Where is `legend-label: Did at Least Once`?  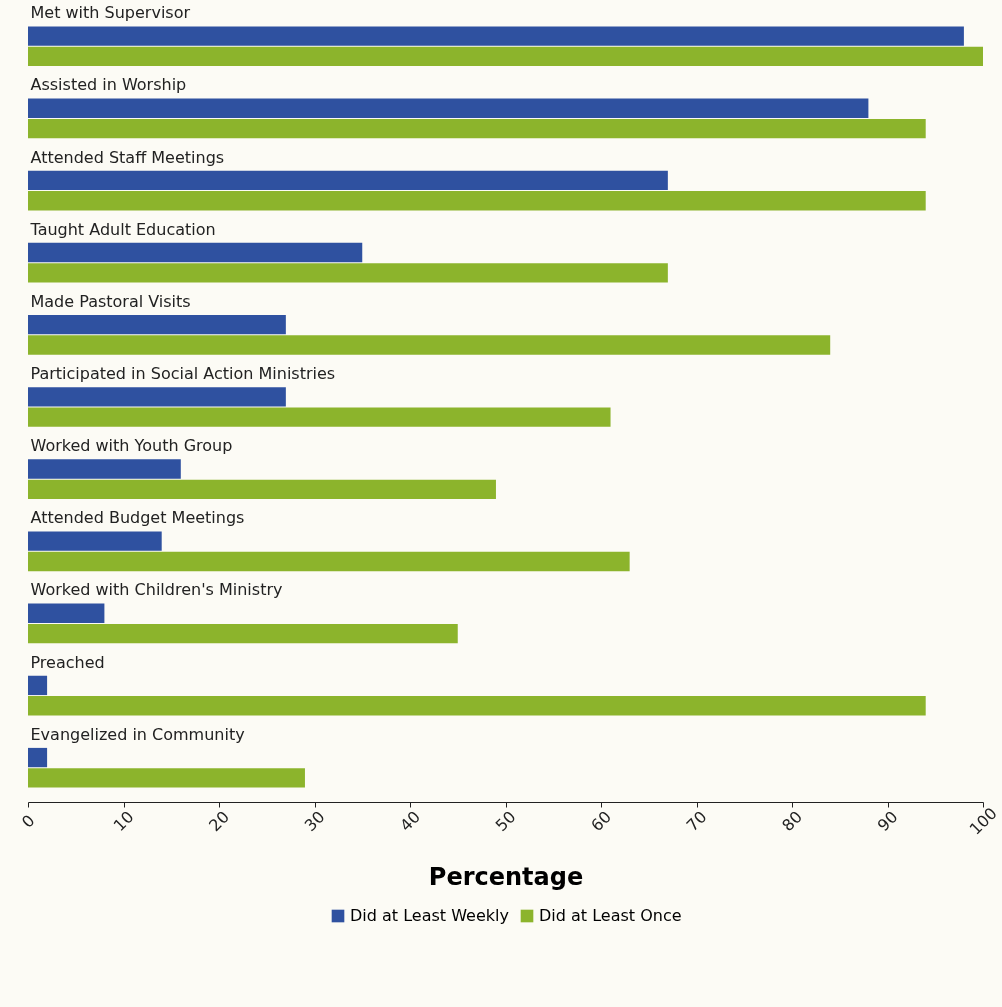
legend-label: Did at Least Once is located at coordinates (610, 915).